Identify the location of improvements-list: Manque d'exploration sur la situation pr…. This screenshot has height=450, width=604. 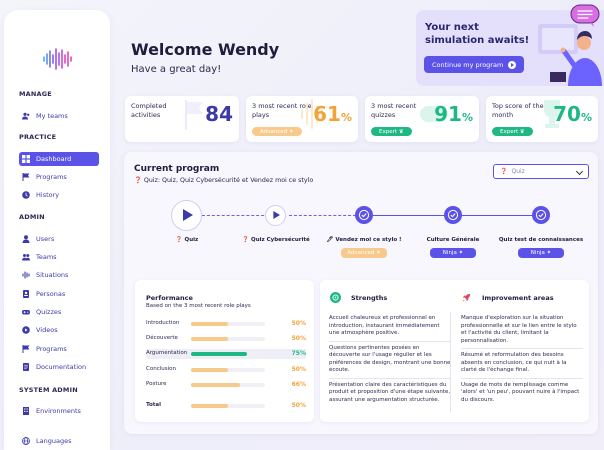
(522, 362).